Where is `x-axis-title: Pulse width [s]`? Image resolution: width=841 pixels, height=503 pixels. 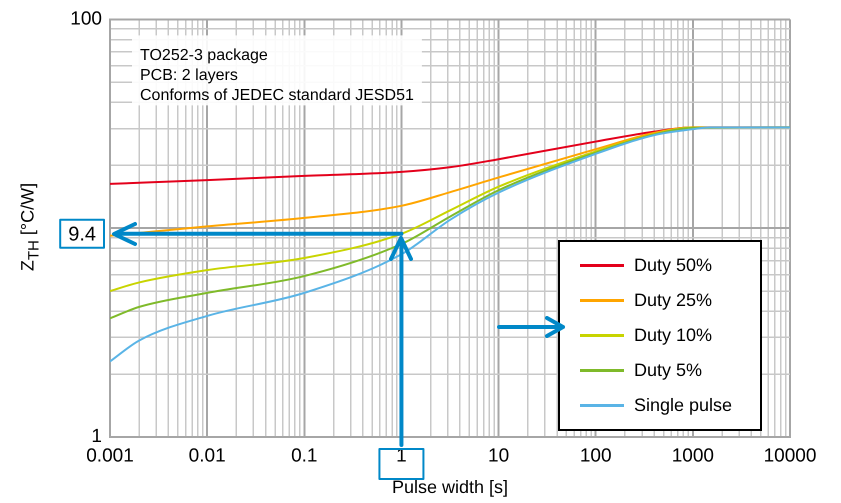 x-axis-title: Pulse width [s] is located at coordinates (450, 487).